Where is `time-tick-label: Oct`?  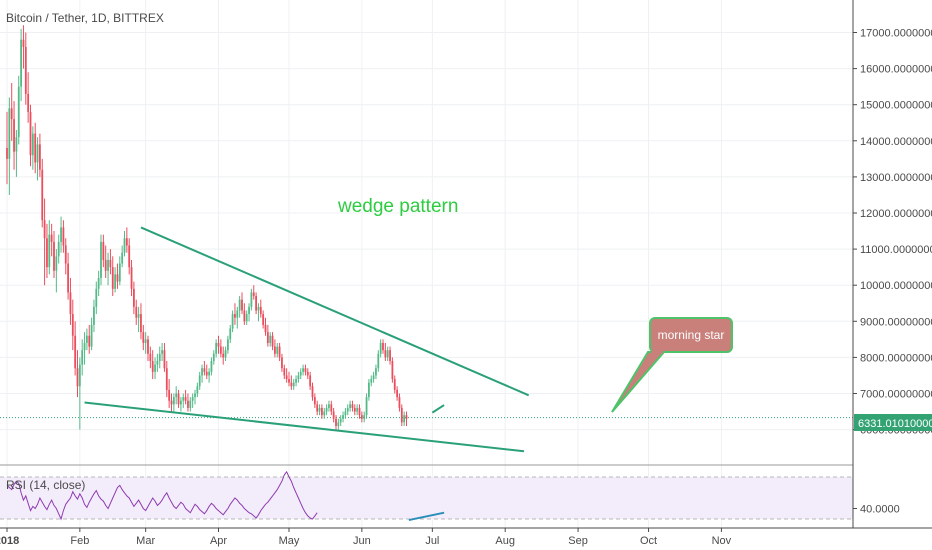 time-tick-label: Oct is located at coordinates (648, 541).